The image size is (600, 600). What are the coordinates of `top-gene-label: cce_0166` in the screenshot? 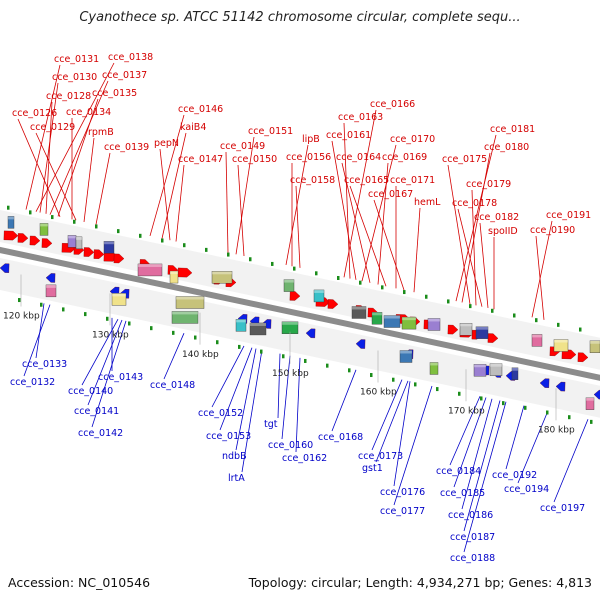 It's located at (392, 104).